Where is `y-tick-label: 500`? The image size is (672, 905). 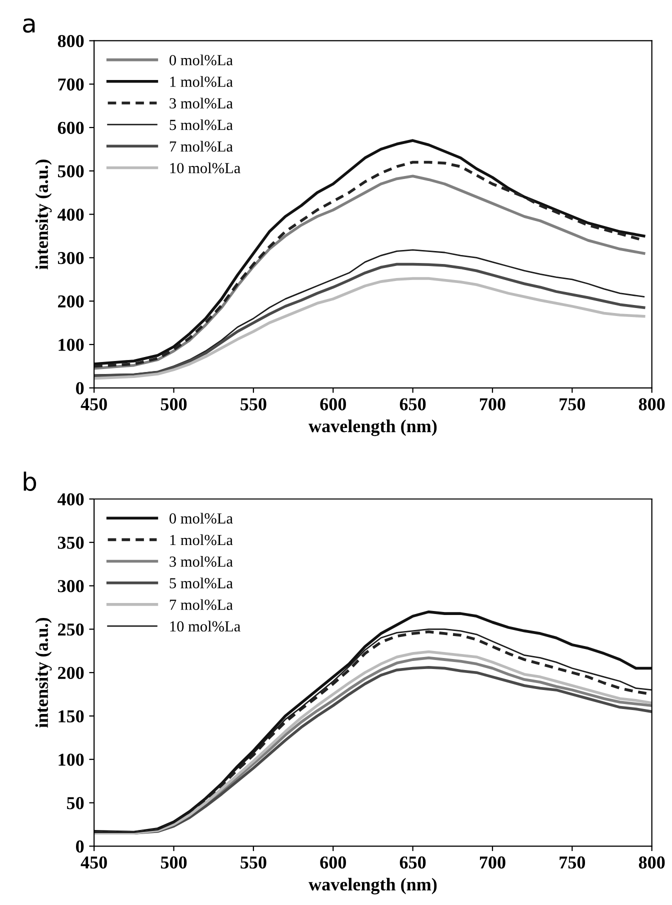
y-tick-label: 500 is located at coordinates (71, 171).